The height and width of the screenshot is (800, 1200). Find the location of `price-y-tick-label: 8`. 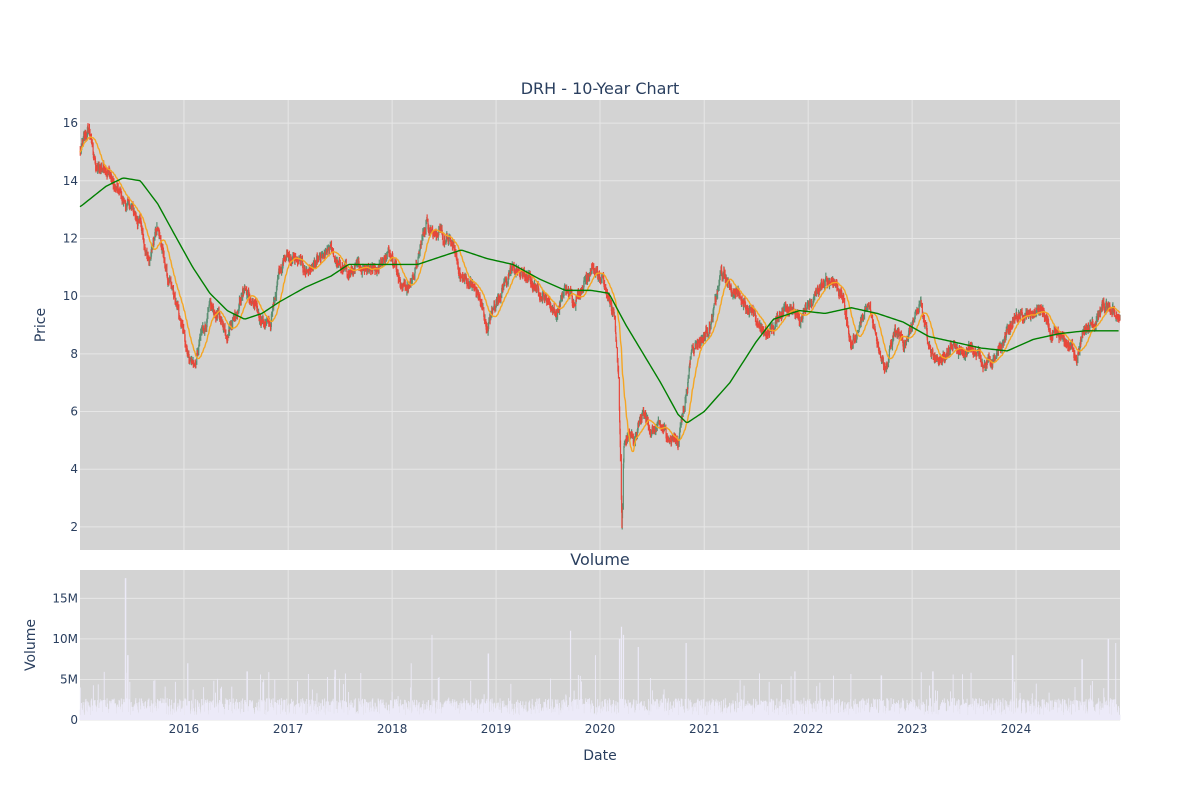

price-y-tick-label: 8 is located at coordinates (74, 354).